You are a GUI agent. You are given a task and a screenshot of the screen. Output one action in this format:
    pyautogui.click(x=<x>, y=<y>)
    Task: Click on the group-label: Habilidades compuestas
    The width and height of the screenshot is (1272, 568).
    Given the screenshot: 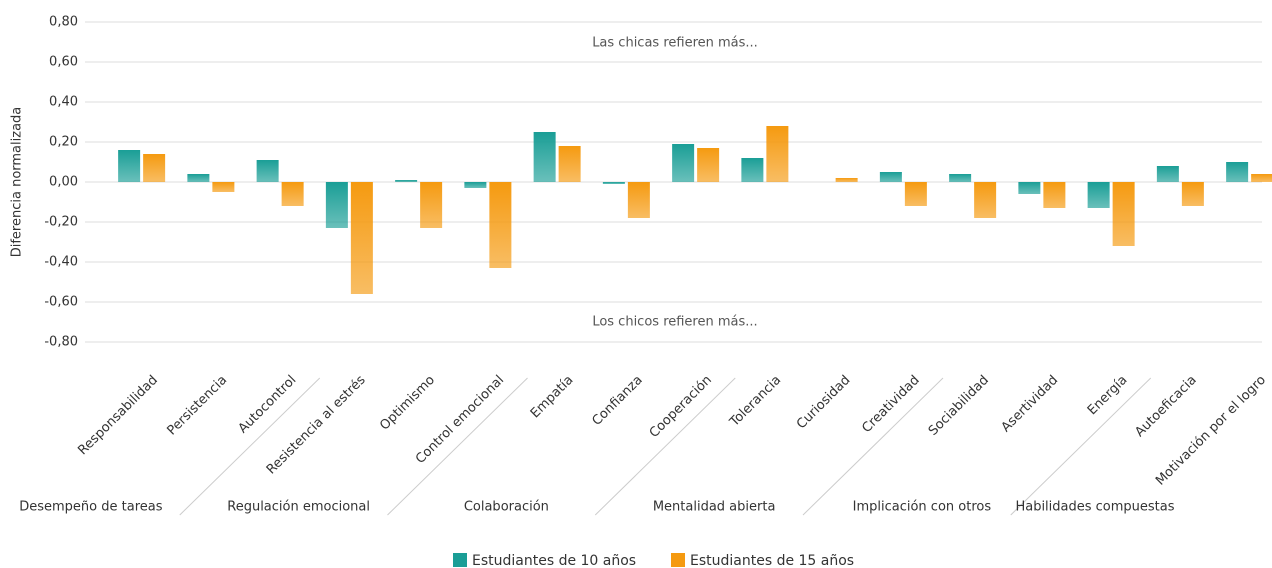 What is the action you would take?
    pyautogui.click(x=1094, y=507)
    